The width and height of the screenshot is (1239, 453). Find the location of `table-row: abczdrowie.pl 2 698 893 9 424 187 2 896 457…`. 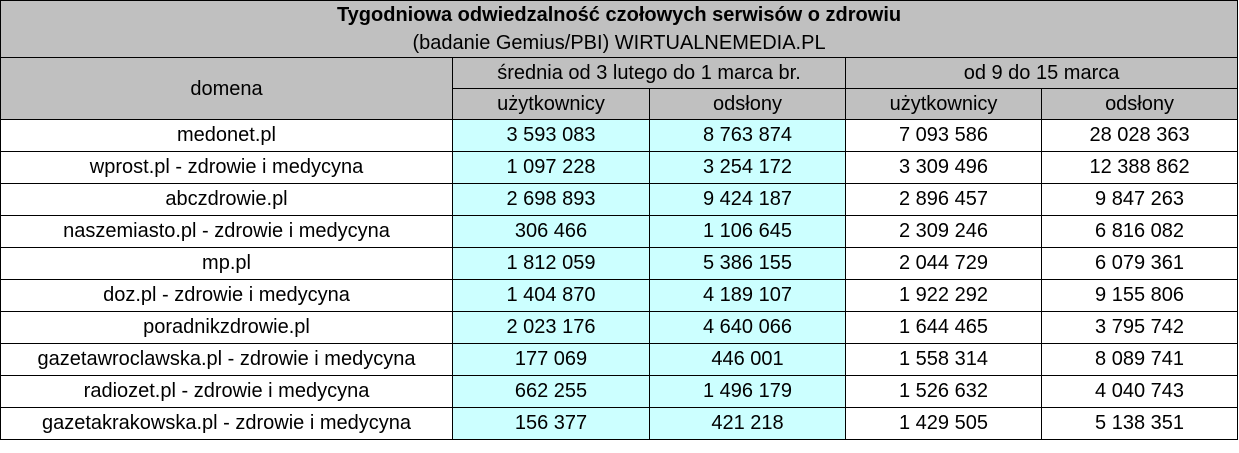

table-row: abczdrowie.pl 2 698 893 9 424 187 2 896 457… is located at coordinates (619, 199).